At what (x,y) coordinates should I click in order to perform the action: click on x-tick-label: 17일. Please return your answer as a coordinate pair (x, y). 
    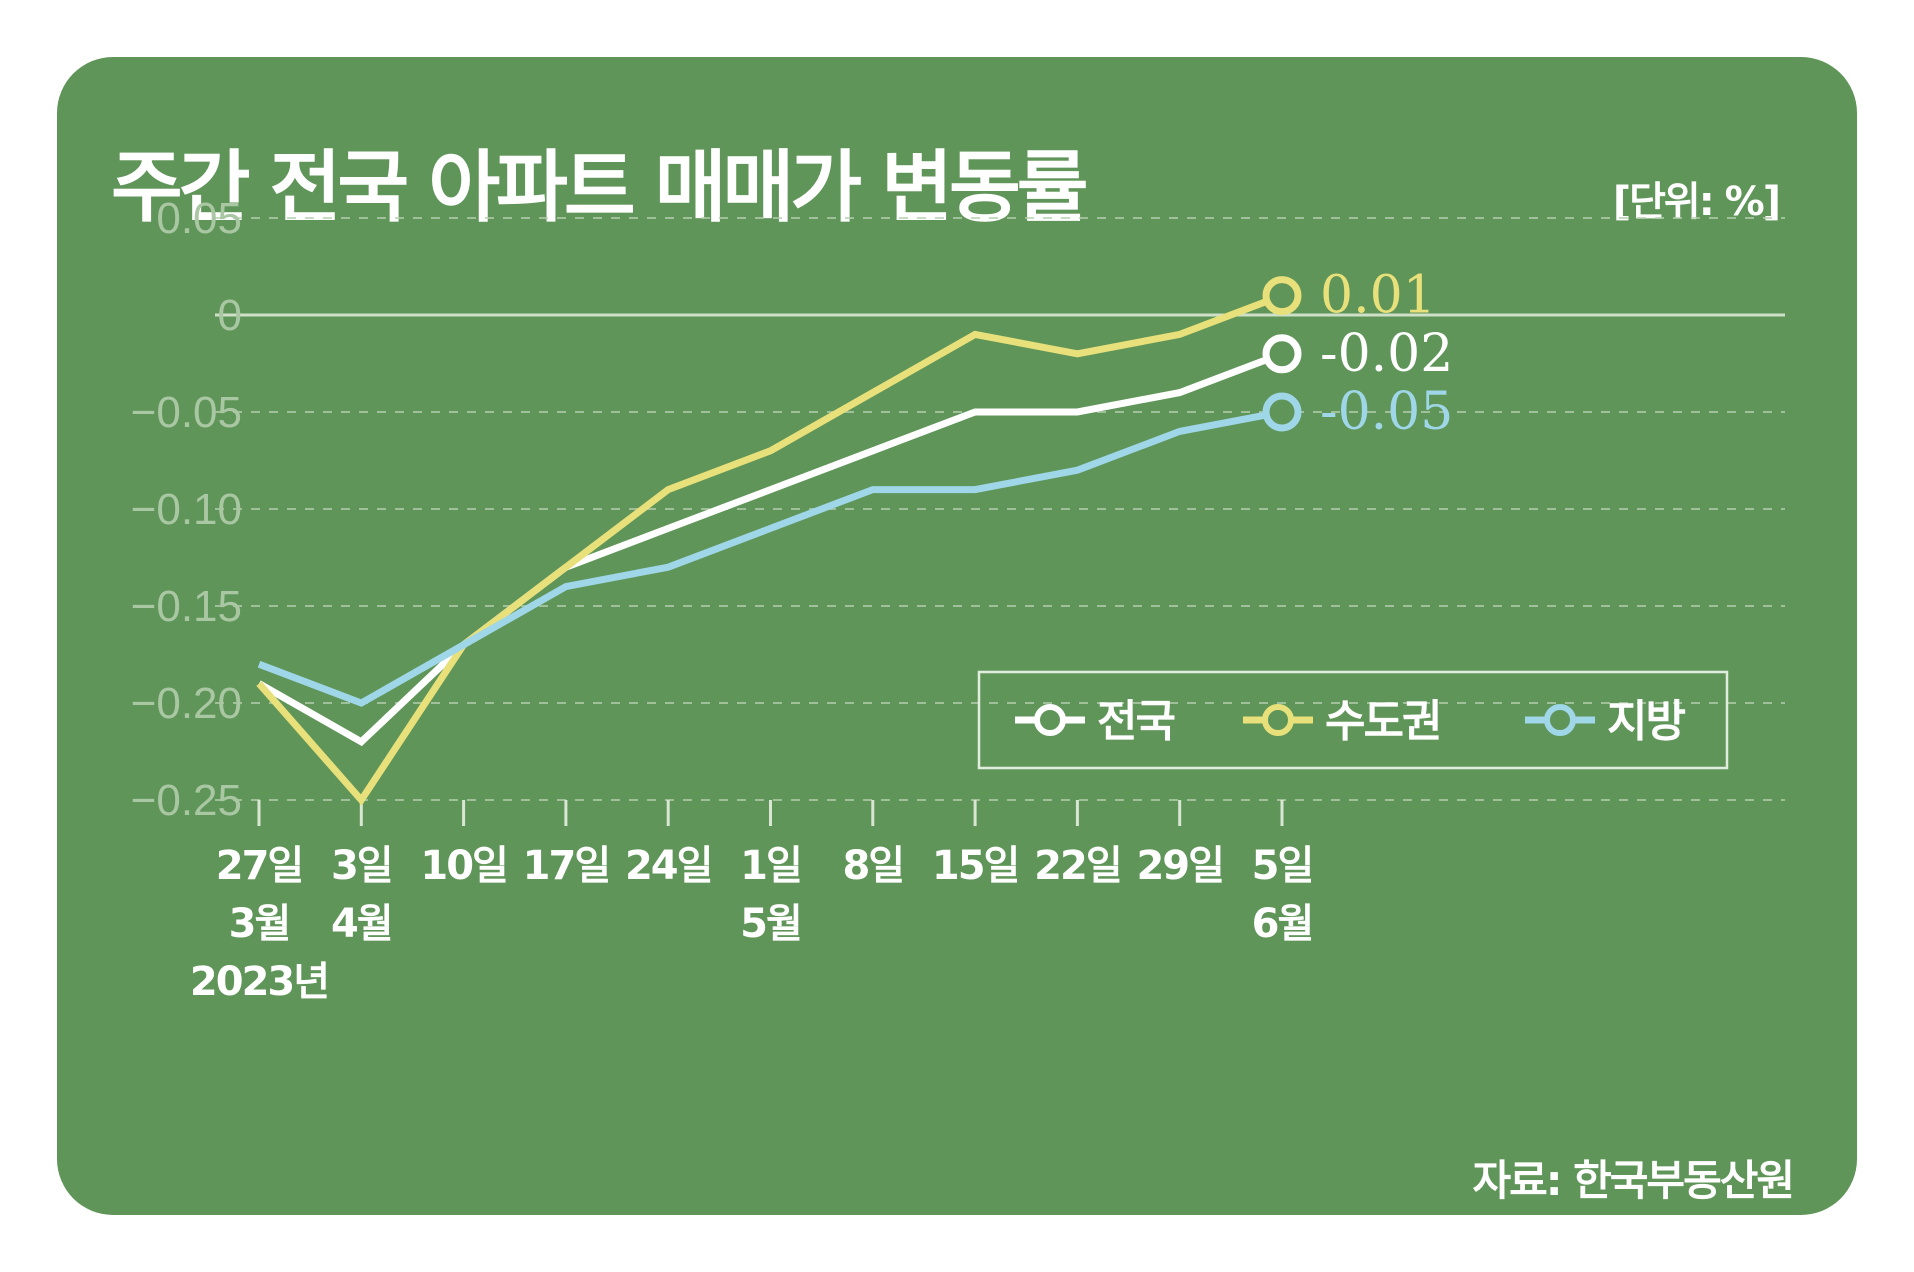
    Looking at the image, I should click on (566, 866).